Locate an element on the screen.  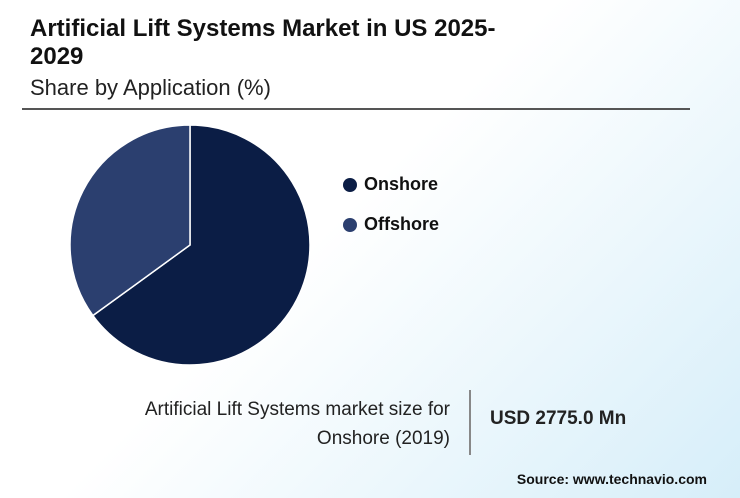
chart-subtitle: Share by Application (%) is located at coordinates (150, 87).